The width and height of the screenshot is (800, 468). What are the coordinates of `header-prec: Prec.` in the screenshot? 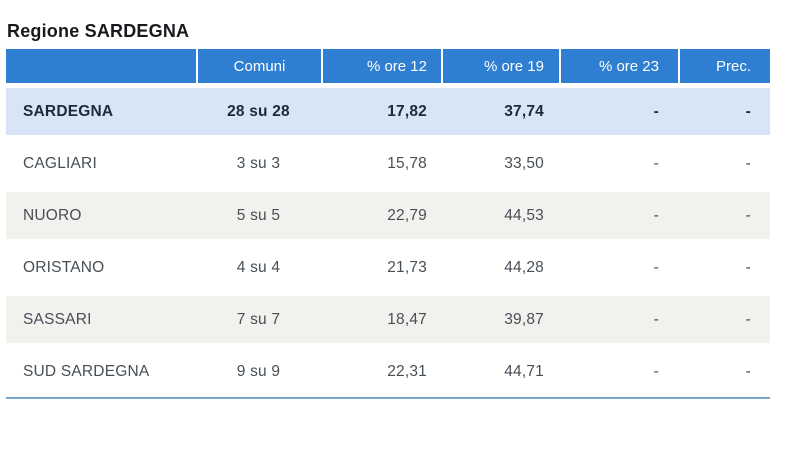 It's located at (724, 66).